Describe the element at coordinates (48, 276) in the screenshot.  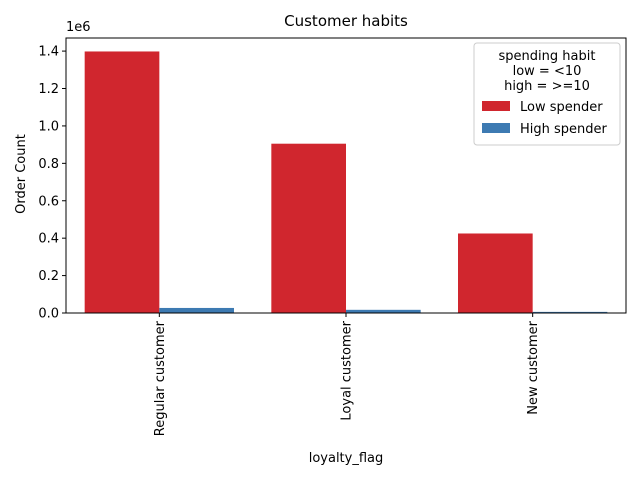
I see `y-tick-label: 0.2` at that location.